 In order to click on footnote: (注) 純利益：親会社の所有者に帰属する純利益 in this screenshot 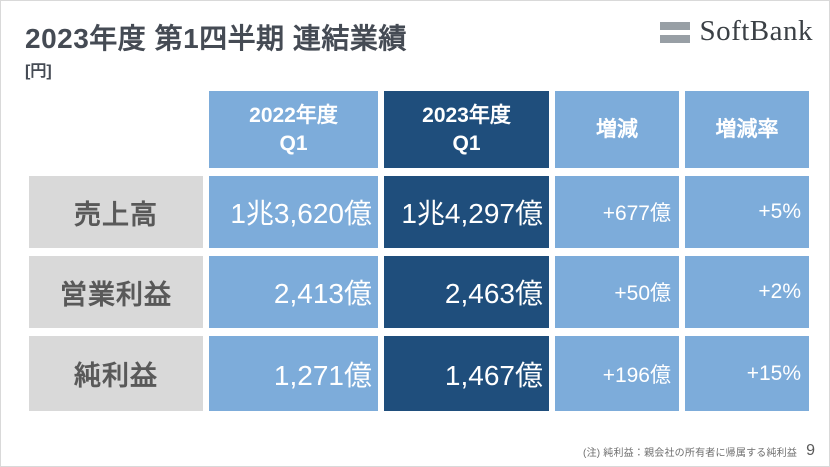, I will do `click(690, 453)`.